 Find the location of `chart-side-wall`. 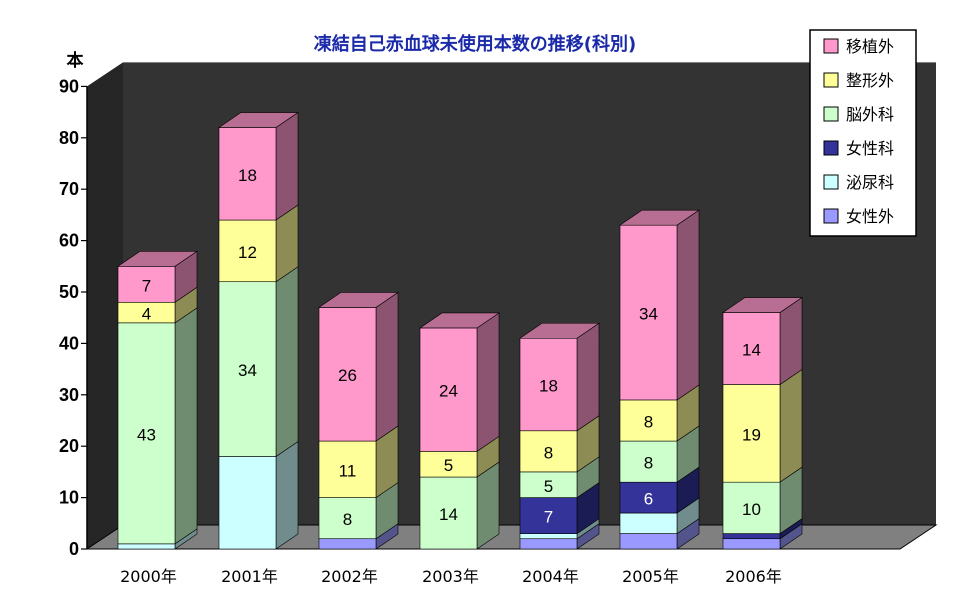

chart-side-wall is located at coordinates (105, 306).